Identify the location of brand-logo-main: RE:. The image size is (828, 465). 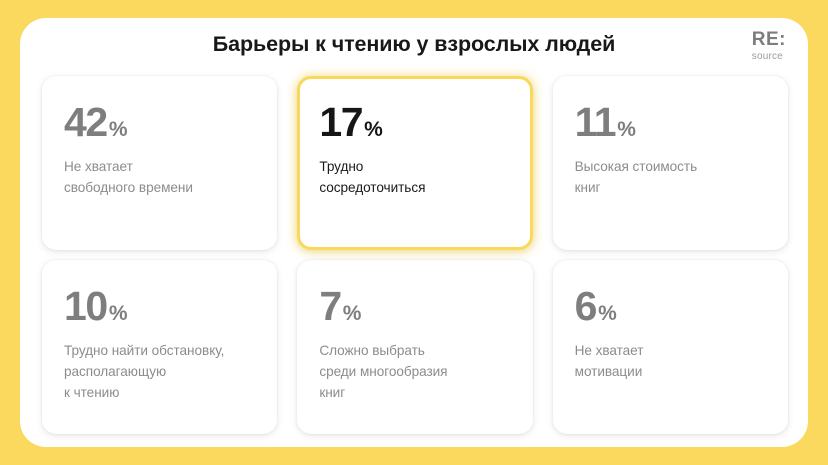
(768, 39).